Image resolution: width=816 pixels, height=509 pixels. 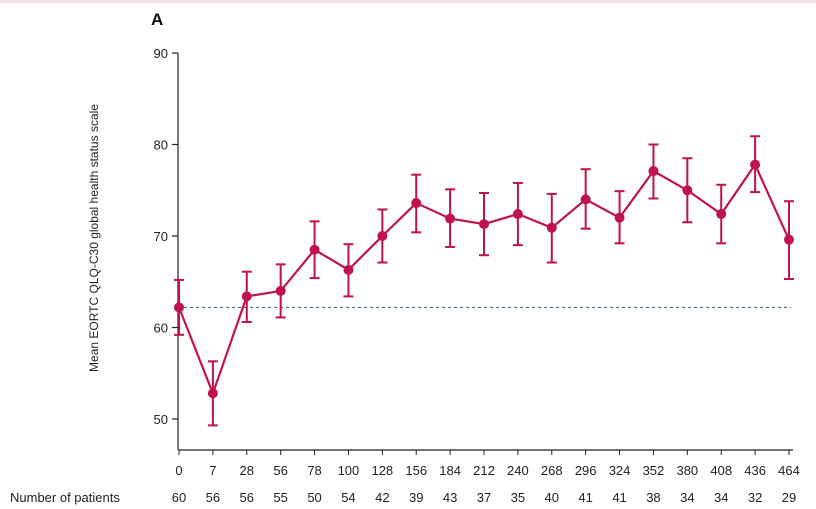 I want to click on x-tick-label: 212, so click(x=484, y=470).